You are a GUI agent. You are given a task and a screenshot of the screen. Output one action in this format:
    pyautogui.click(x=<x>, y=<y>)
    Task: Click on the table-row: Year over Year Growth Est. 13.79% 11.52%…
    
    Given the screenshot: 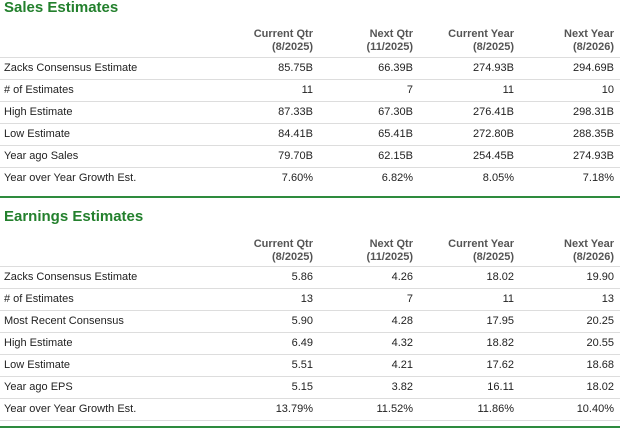 What is the action you would take?
    pyautogui.click(x=310, y=409)
    